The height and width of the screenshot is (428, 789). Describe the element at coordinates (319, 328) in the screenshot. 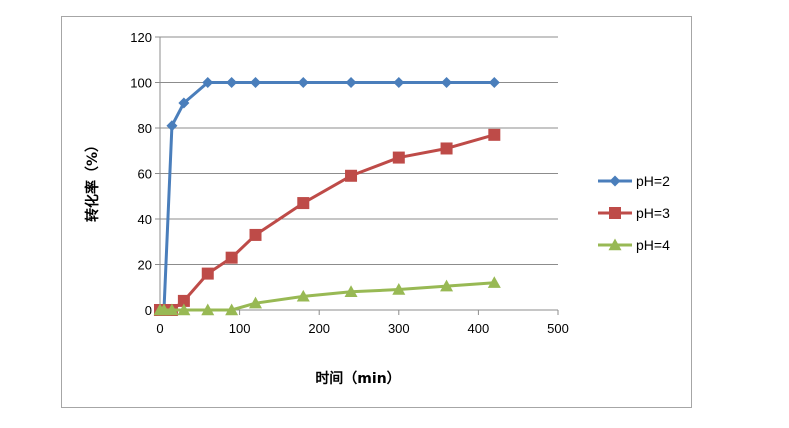

I see `x-tick-label-2: 200` at that location.